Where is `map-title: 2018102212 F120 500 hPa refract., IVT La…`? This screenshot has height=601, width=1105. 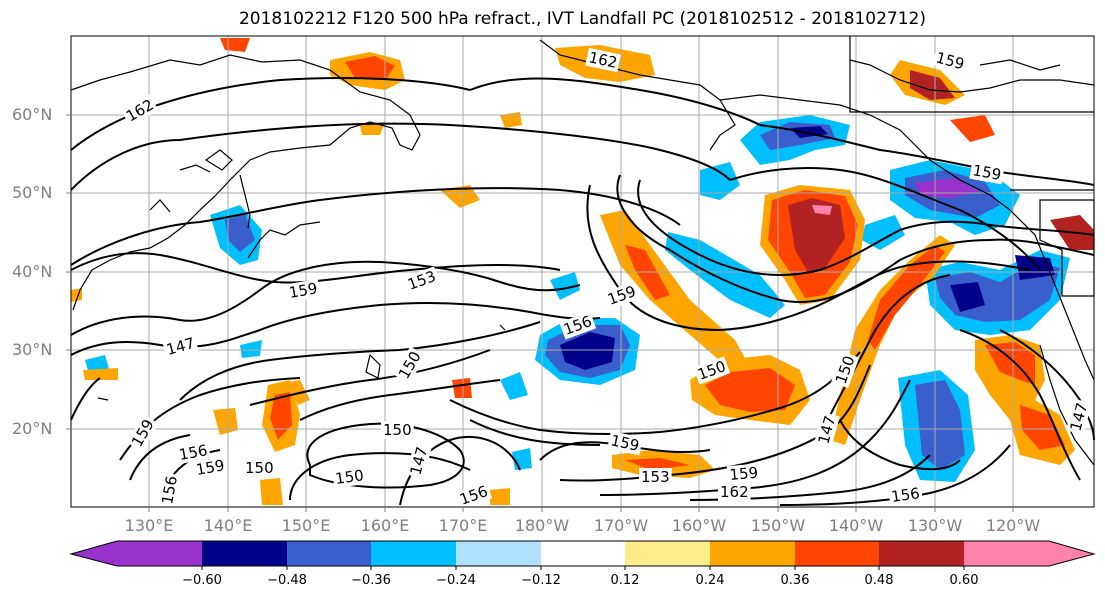 map-title: 2018102212 F120 500 hPa refract., IVT La… is located at coordinates (582, 19).